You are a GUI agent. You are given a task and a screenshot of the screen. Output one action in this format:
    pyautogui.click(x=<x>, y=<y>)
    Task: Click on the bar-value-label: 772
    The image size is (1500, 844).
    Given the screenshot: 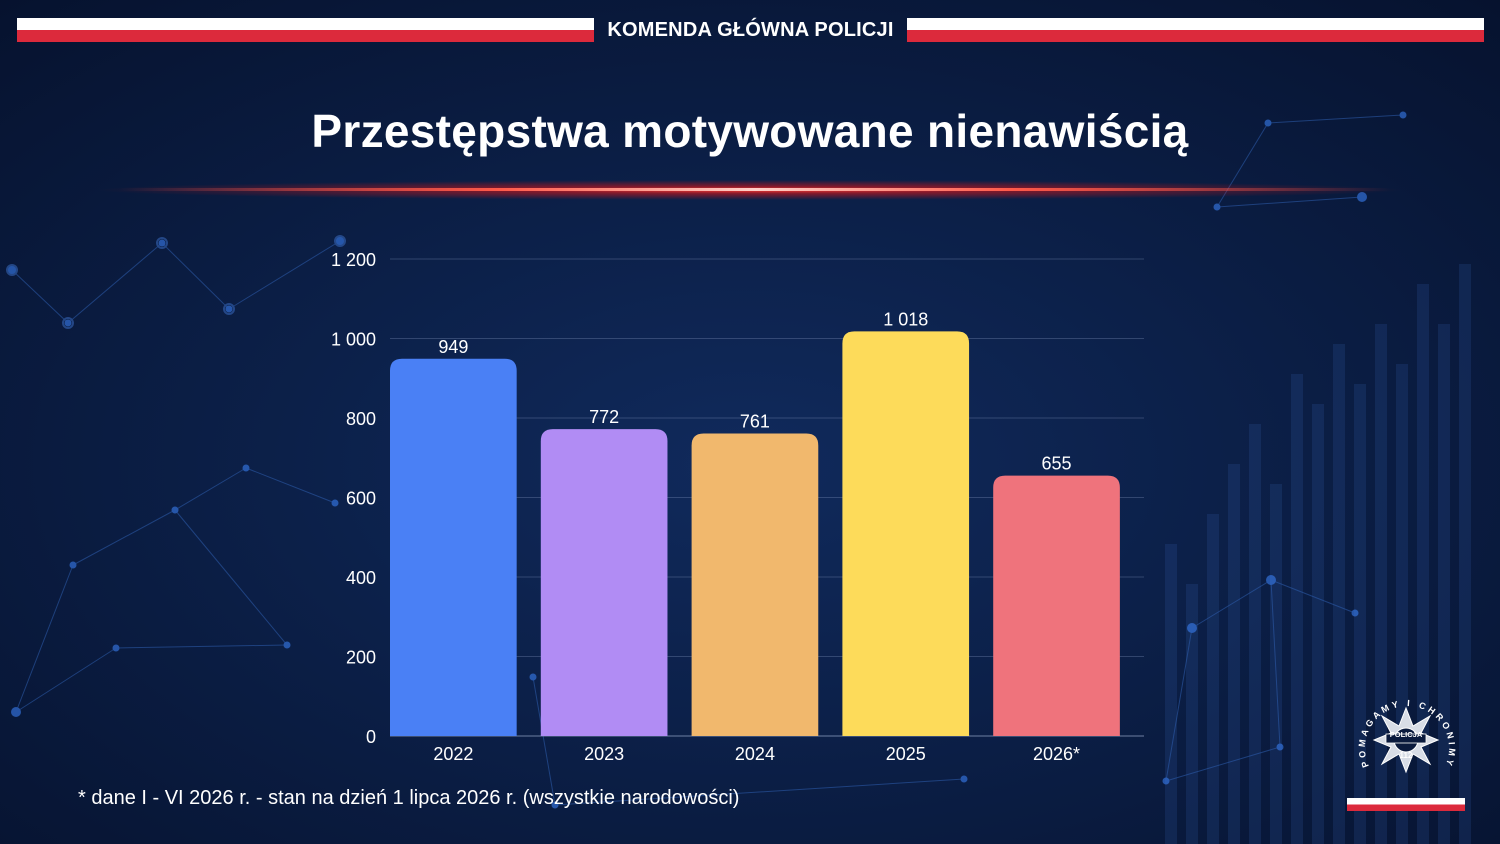 What is the action you would take?
    pyautogui.click(x=604, y=417)
    